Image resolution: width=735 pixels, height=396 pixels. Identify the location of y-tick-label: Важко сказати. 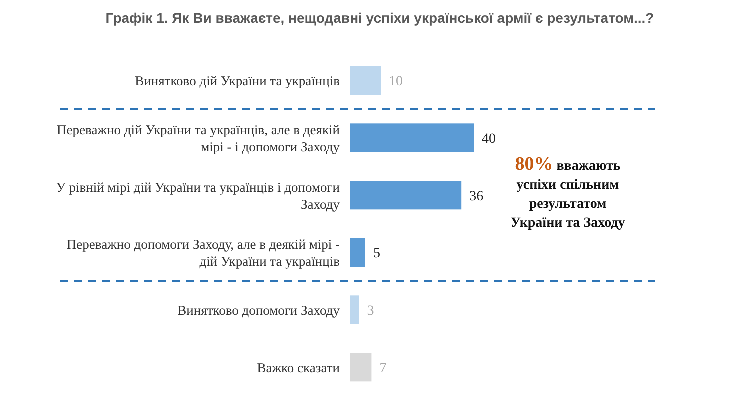
(298, 368).